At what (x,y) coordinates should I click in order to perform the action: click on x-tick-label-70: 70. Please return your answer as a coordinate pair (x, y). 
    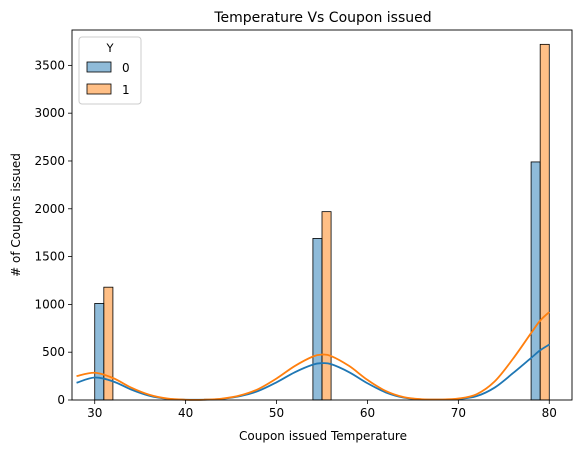
    Looking at the image, I should click on (458, 413).